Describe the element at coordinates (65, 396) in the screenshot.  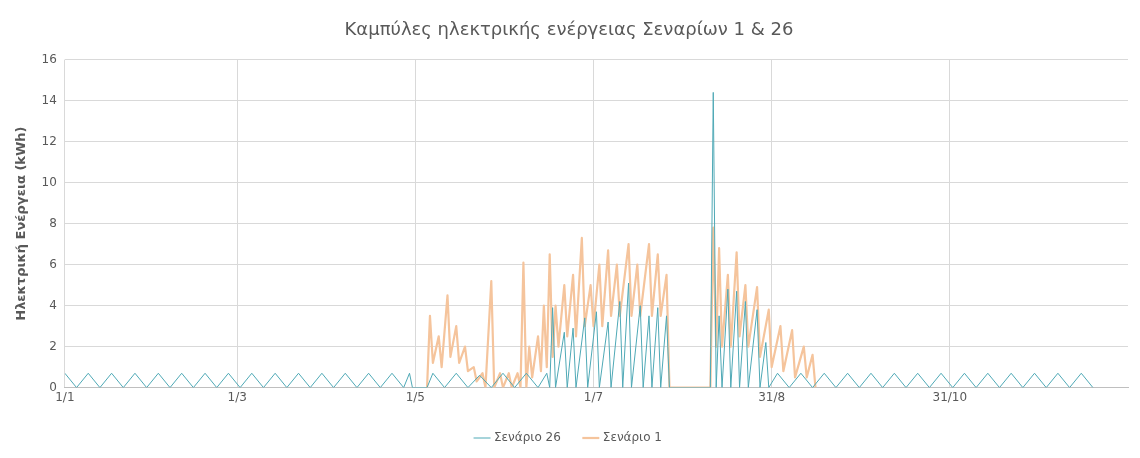
I see `x-tick-label: 1/1` at that location.